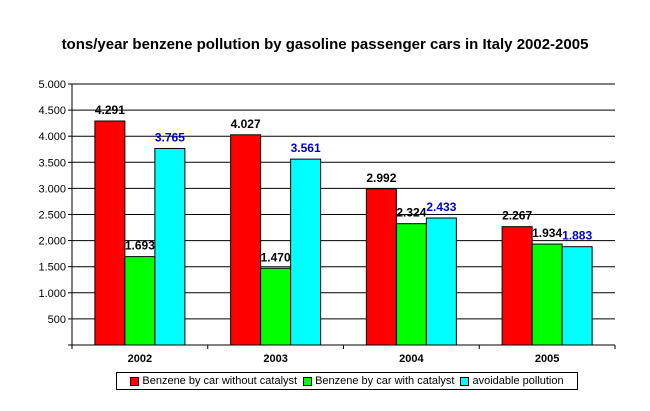 The width and height of the screenshot is (650, 411). I want to click on data-label: 1.934, so click(547, 233).